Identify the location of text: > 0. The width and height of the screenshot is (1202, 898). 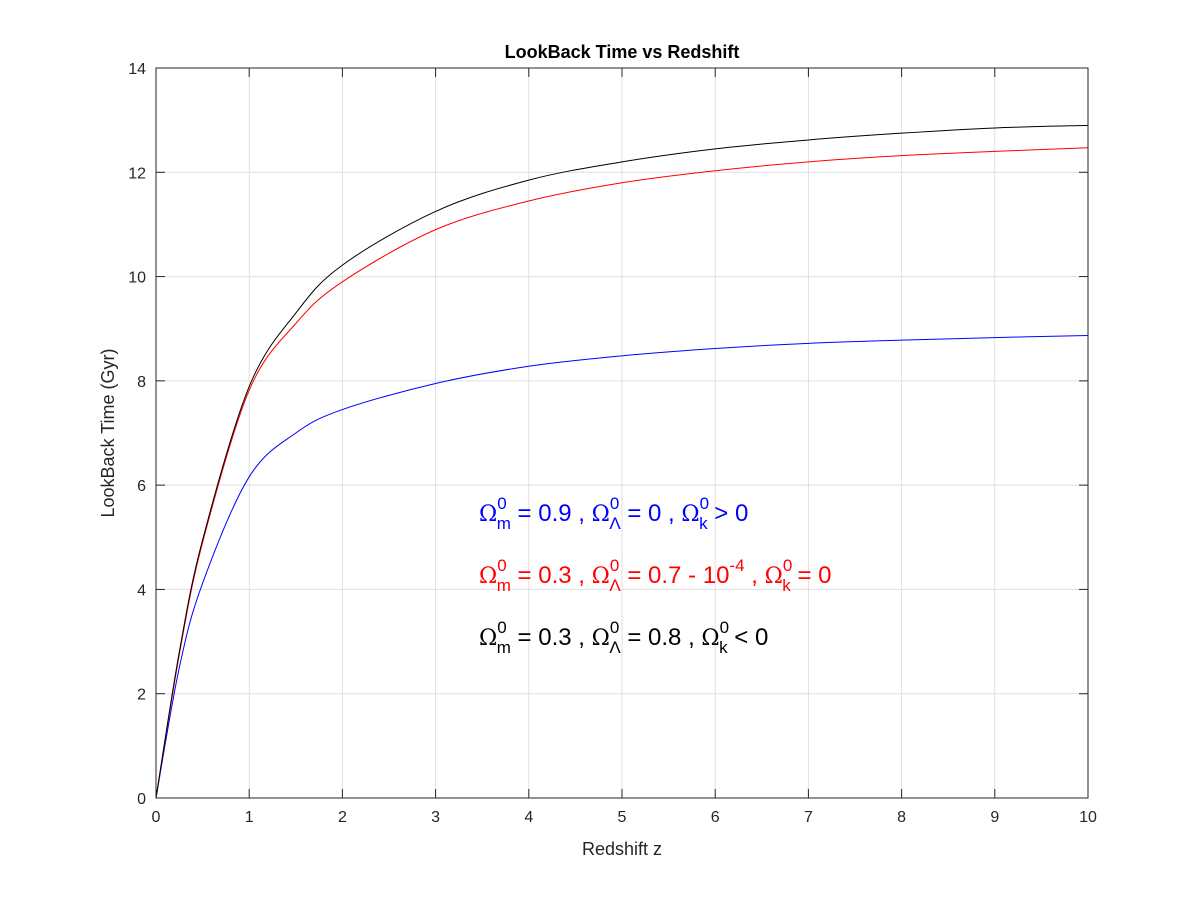
(728, 513).